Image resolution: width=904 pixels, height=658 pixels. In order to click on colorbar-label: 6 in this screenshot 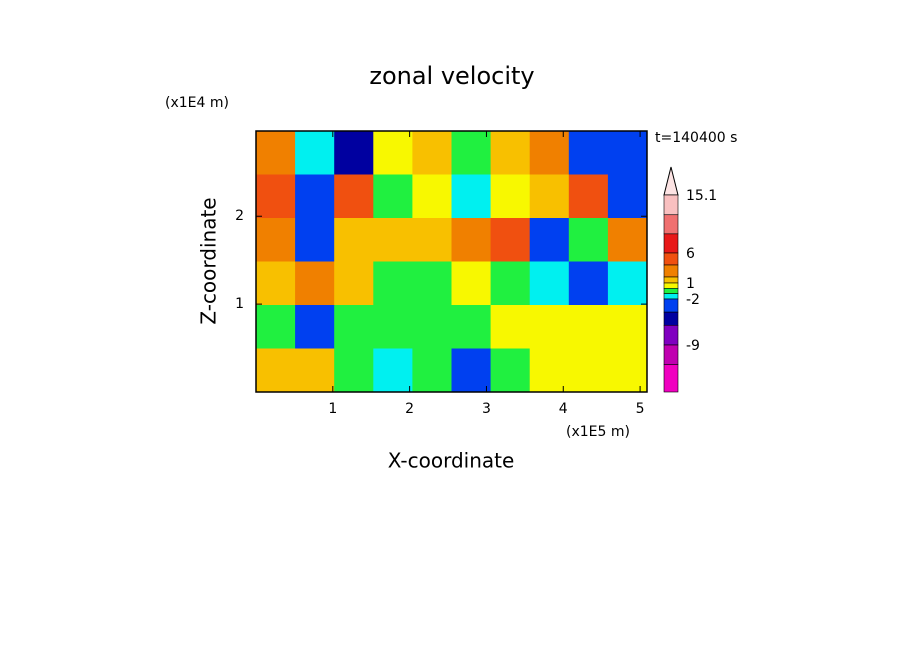, I will do `click(690, 254)`.